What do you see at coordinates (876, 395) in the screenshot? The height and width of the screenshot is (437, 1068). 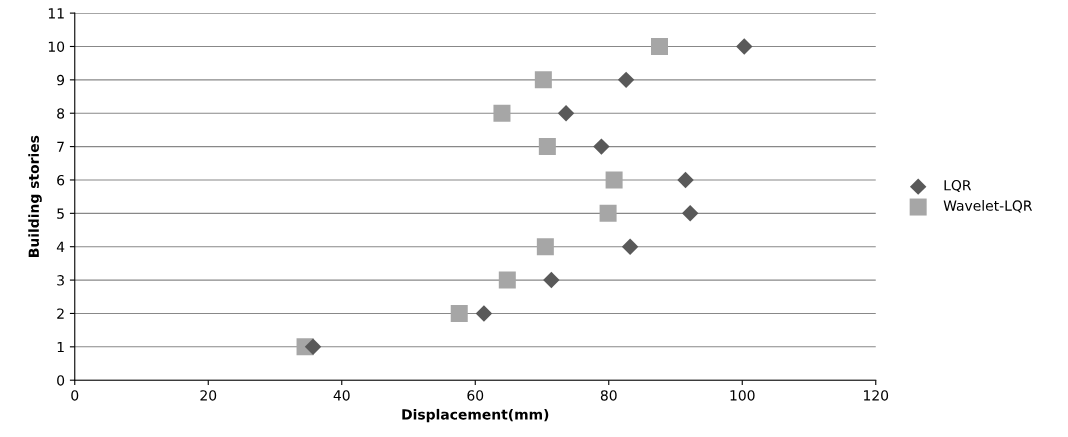 I see `x-tick-label: 120` at bounding box center [876, 395].